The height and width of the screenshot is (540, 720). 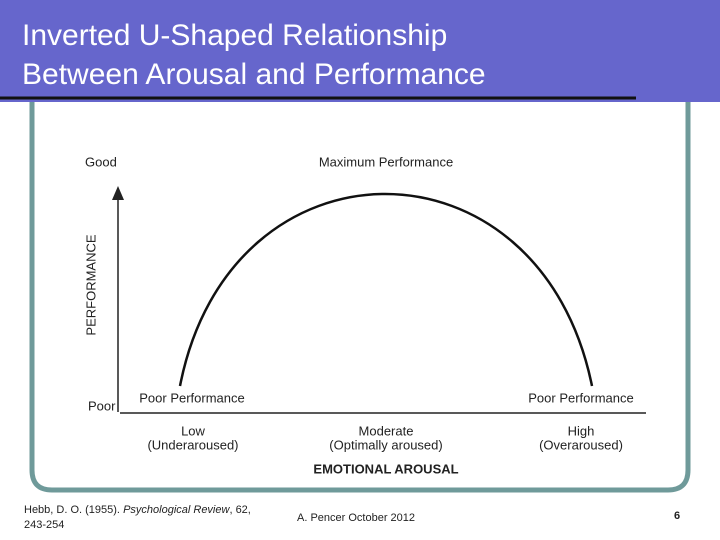 I want to click on x-category-detail: (Overaroused), so click(x=581, y=444).